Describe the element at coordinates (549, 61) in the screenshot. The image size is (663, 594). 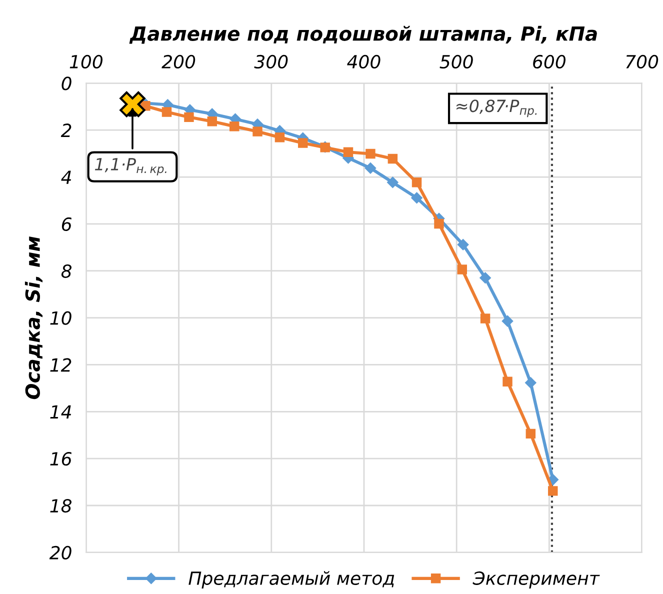
I see `x-tick-label: 600` at that location.